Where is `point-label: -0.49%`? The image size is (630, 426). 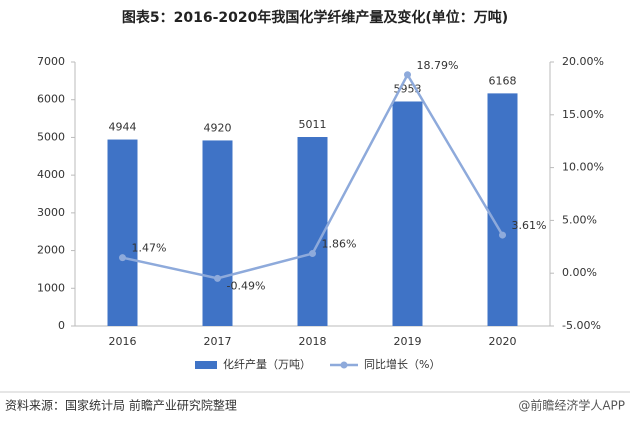
point-label: -0.49% is located at coordinates (246, 285).